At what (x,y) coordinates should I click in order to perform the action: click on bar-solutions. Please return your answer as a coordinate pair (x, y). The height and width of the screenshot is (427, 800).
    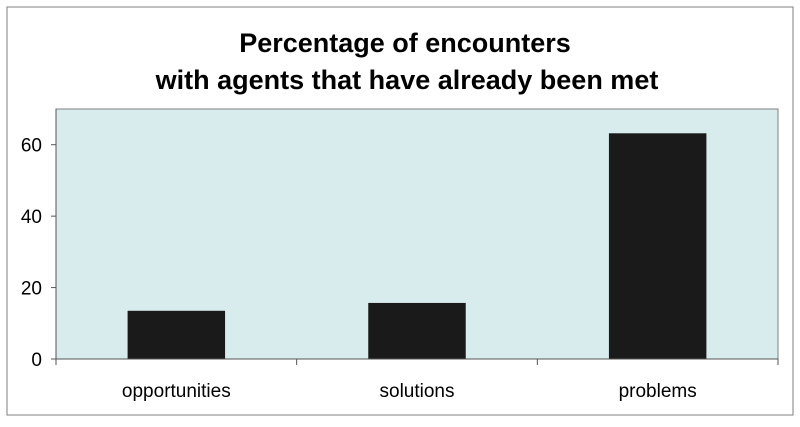
    Looking at the image, I should click on (417, 330).